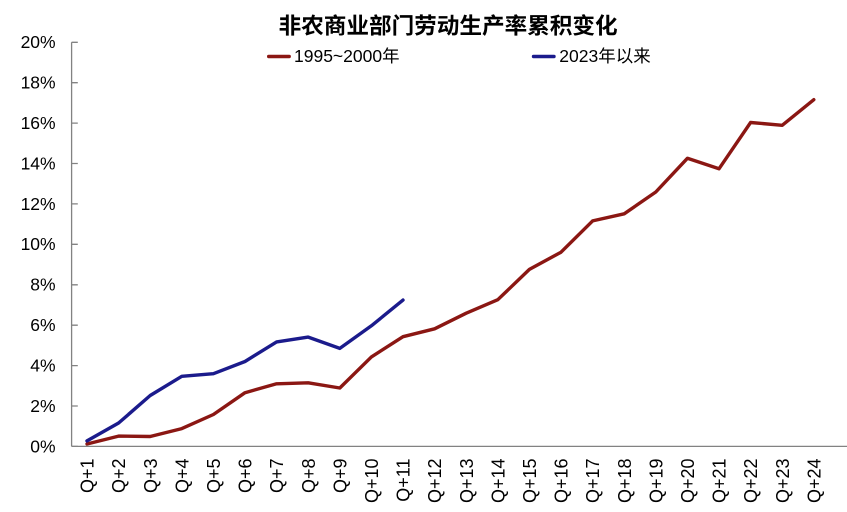 This screenshot has height=512, width=847. What do you see at coordinates (656, 481) in the screenshot?
I see `svg-text: Q+19` at bounding box center [656, 481].